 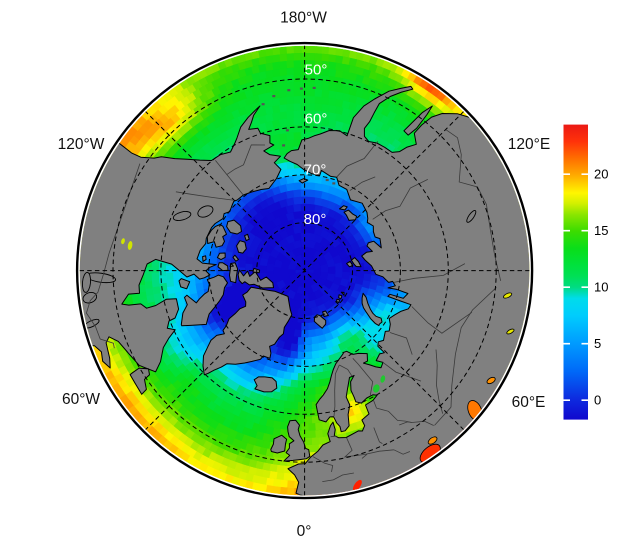 What do you see at coordinates (597, 400) in the screenshot?
I see `svg-text: 0` at bounding box center [597, 400].